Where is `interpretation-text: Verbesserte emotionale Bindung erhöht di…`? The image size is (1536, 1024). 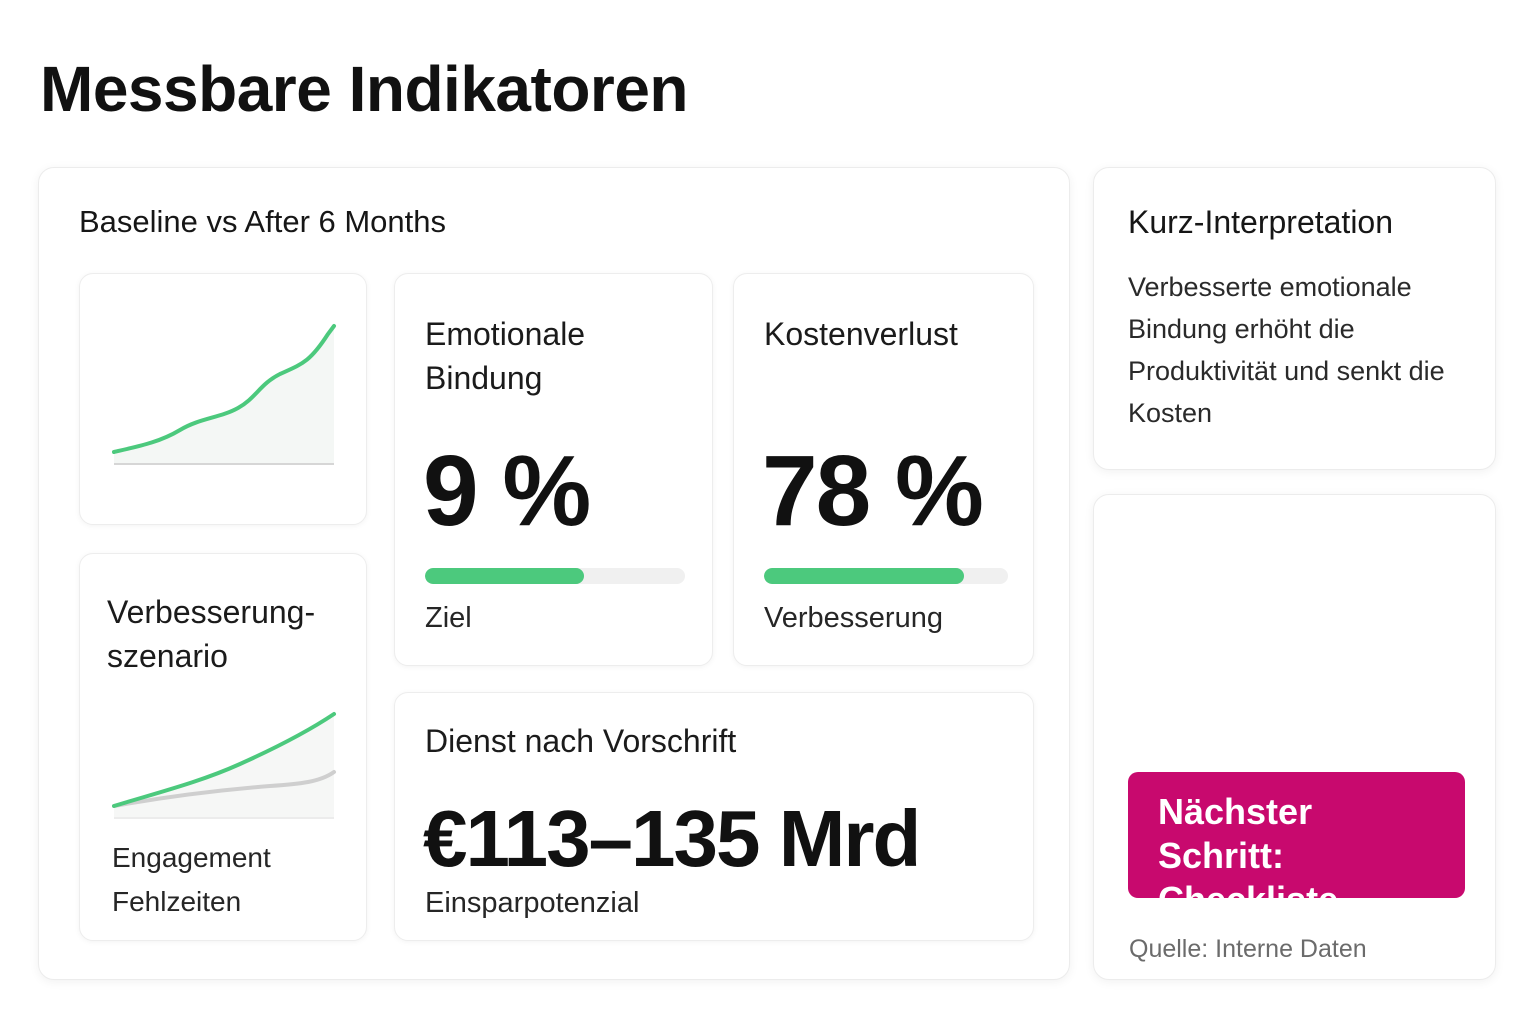 interpretation-text: Verbesserte emotionale Bindung erhöht di… is located at coordinates (1286, 350).